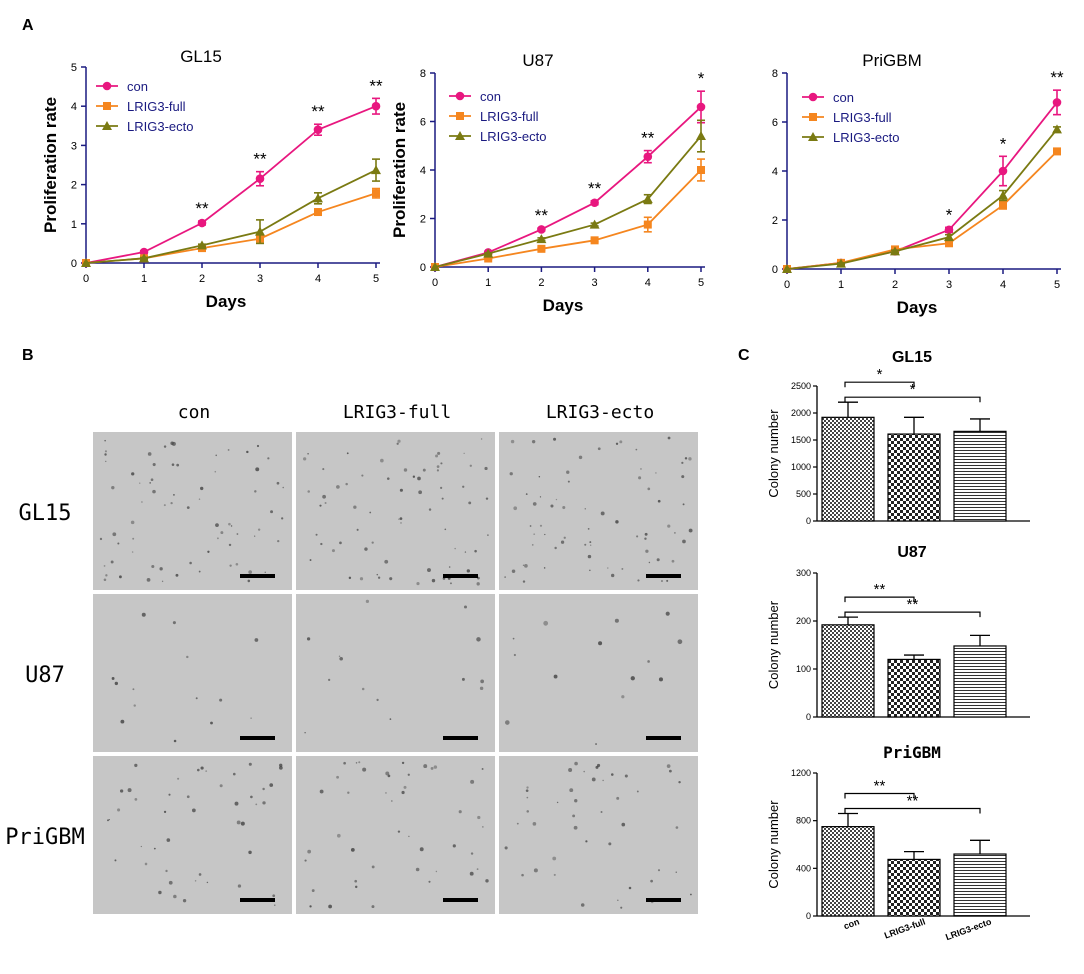  I want to click on series-line, so click(231, 228).